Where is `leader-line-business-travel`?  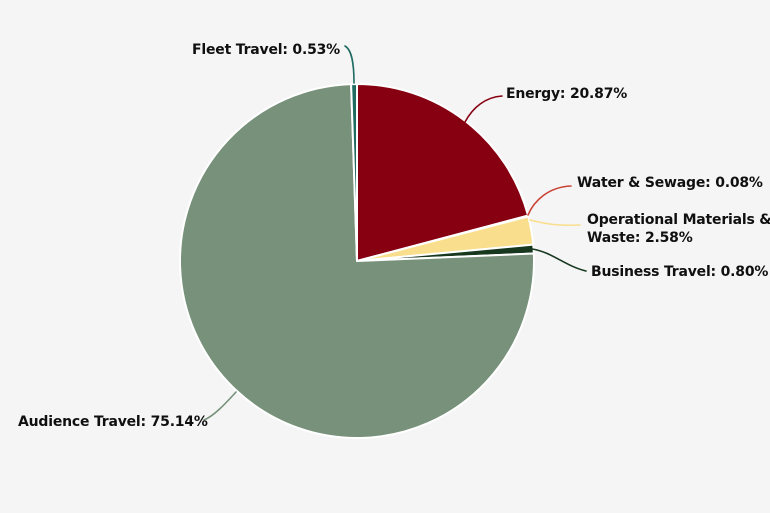
leader-line-business-travel is located at coordinates (559, 260).